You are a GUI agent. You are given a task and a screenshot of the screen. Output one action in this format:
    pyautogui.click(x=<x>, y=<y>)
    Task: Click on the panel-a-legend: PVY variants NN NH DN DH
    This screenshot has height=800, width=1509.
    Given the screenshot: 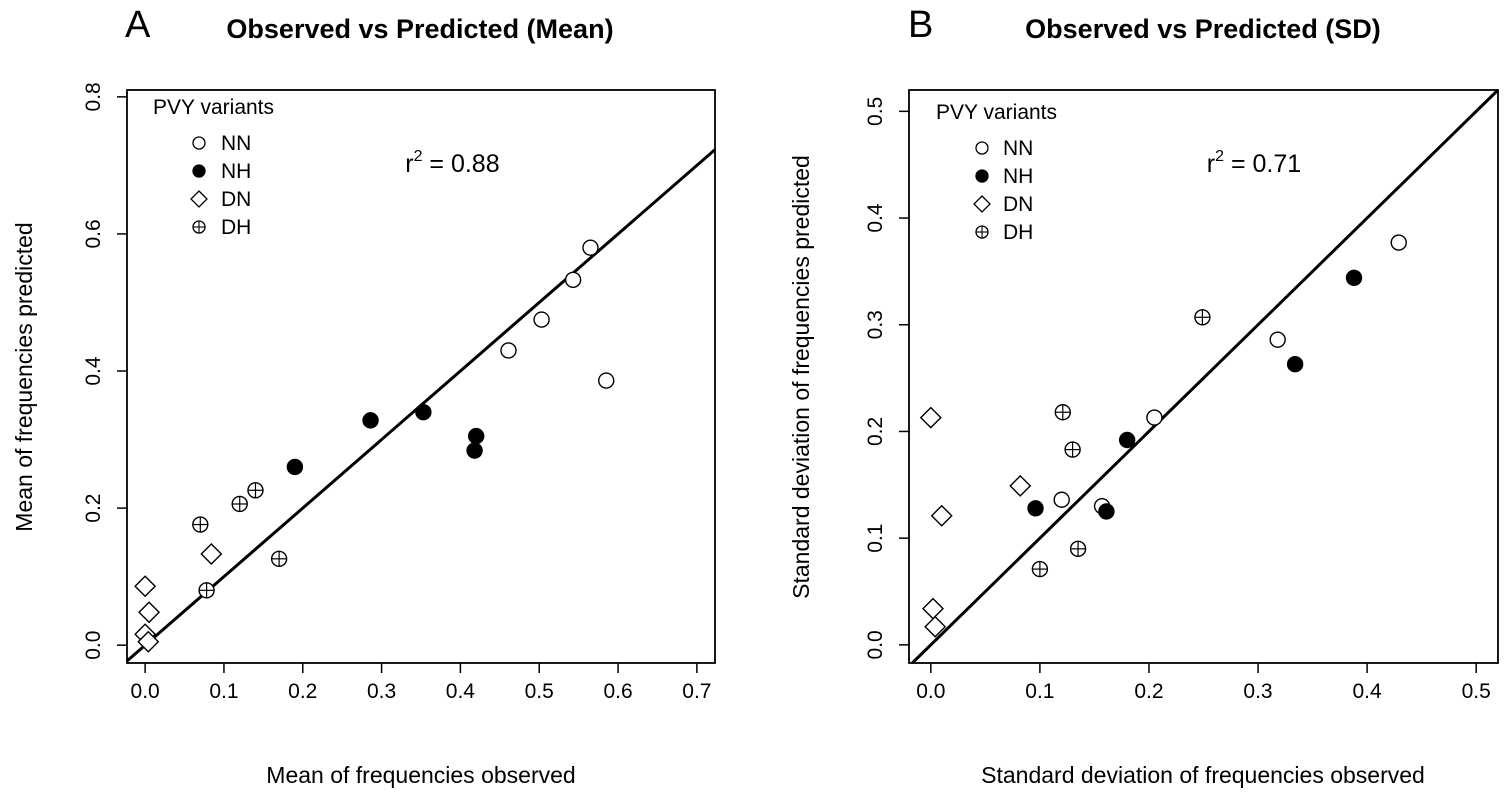 What is the action you would take?
    pyautogui.click(x=213, y=167)
    